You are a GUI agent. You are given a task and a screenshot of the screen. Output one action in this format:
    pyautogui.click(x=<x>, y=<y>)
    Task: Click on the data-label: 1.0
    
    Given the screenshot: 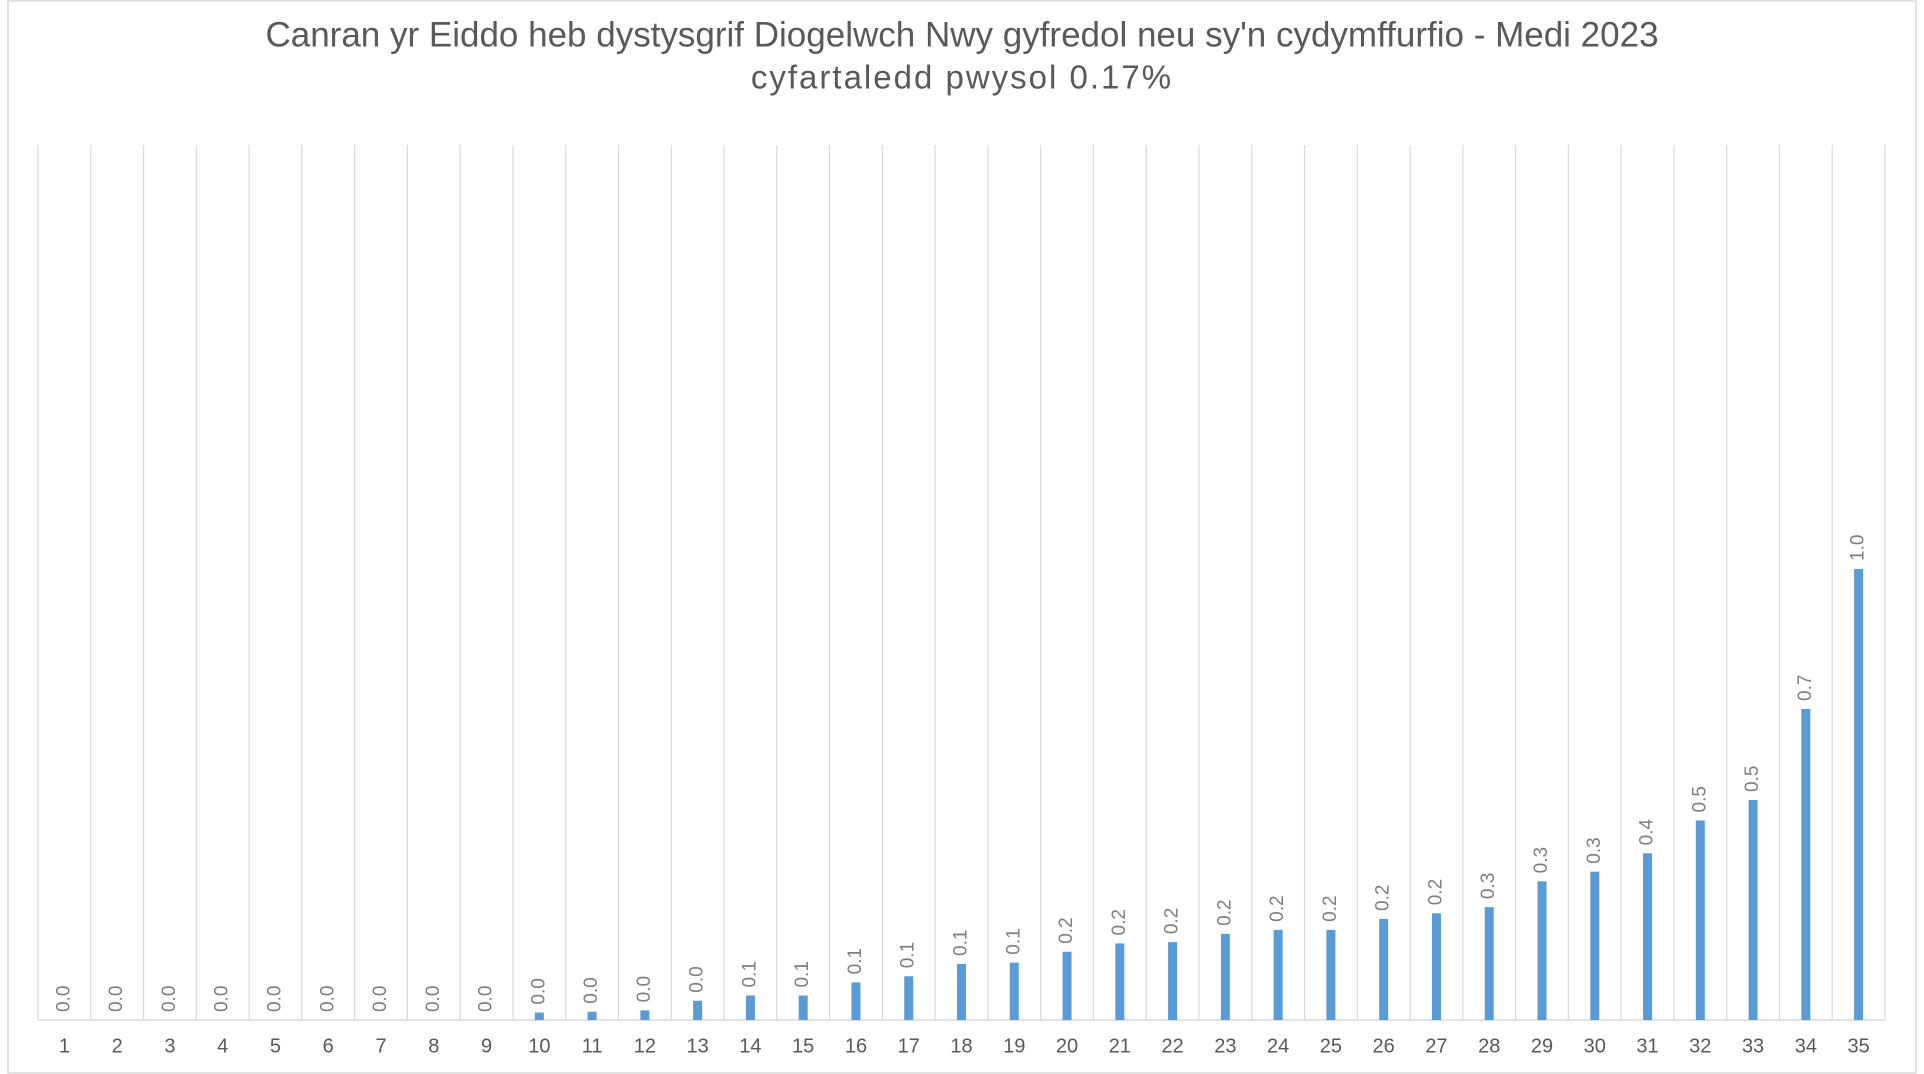 What is the action you would take?
    pyautogui.click(x=1858, y=548)
    